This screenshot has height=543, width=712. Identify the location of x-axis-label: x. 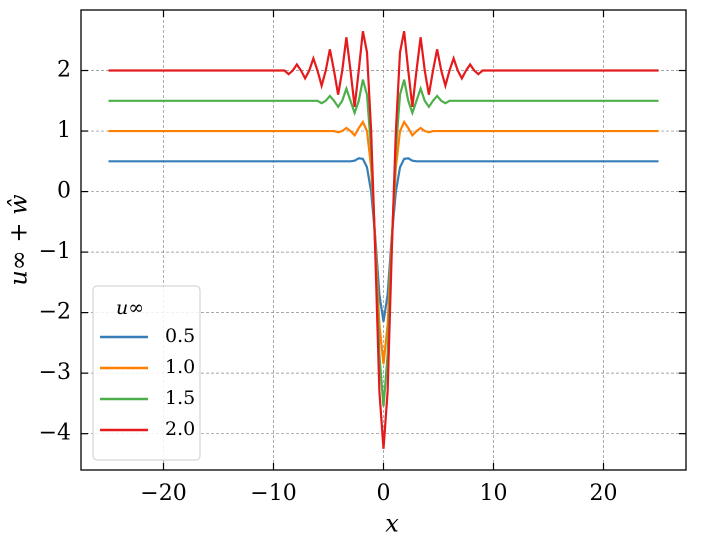
(392, 524).